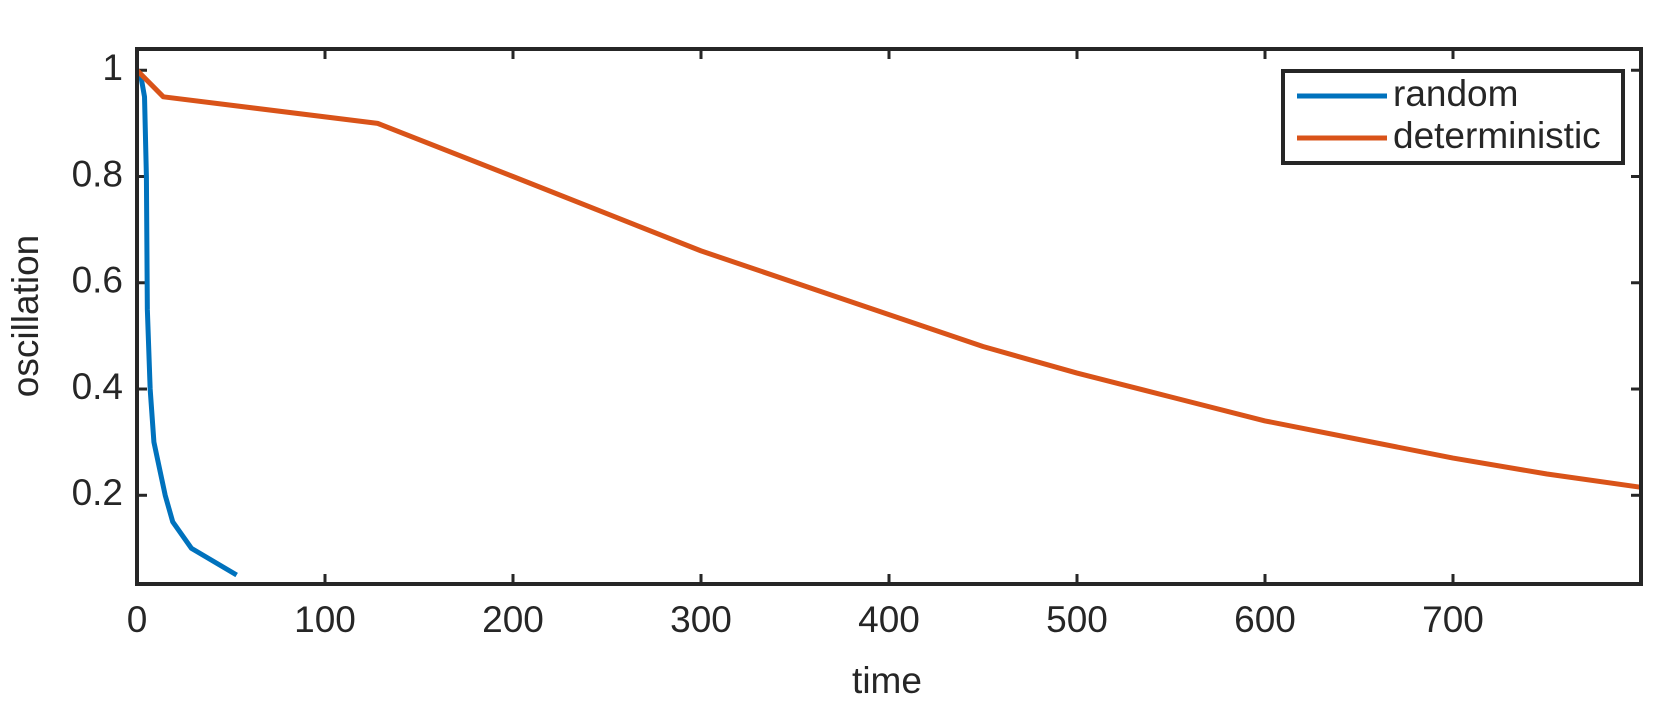  What do you see at coordinates (25, 316) in the screenshot?
I see `y-axis-label: oscillation` at bounding box center [25, 316].